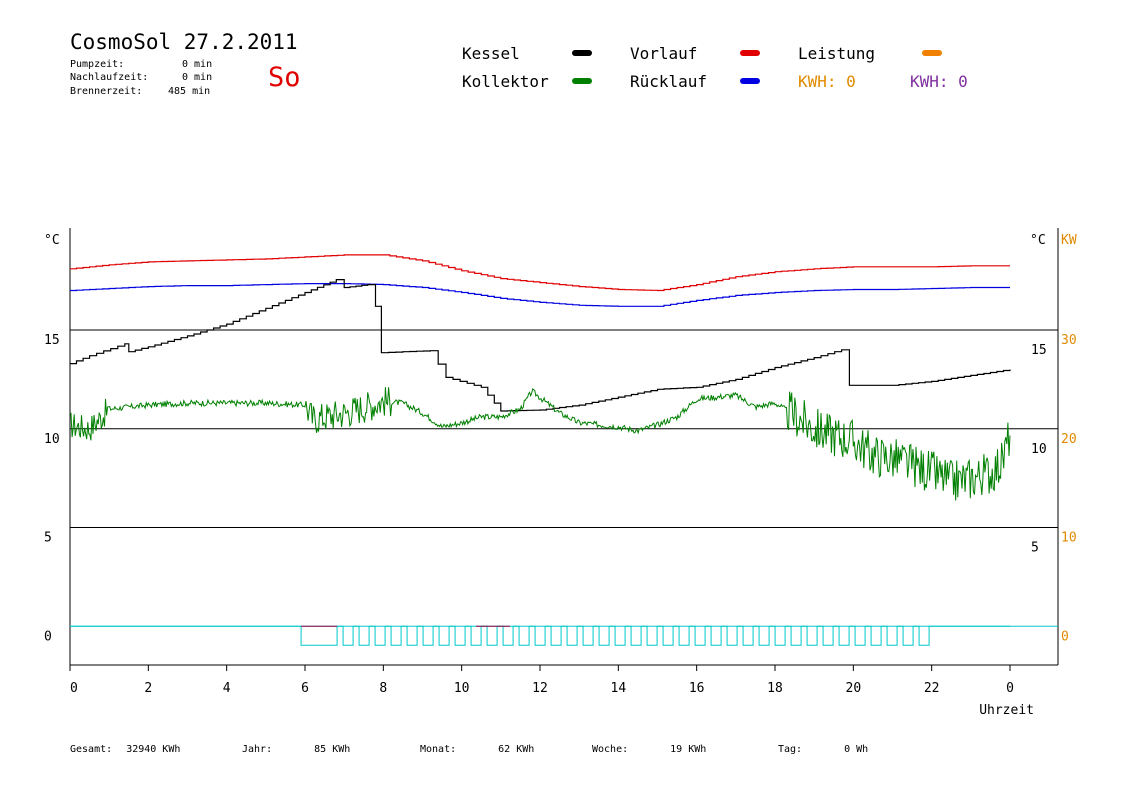 The height and width of the screenshot is (812, 1148). I want to click on legend-leistung-swatch, so click(932, 53).